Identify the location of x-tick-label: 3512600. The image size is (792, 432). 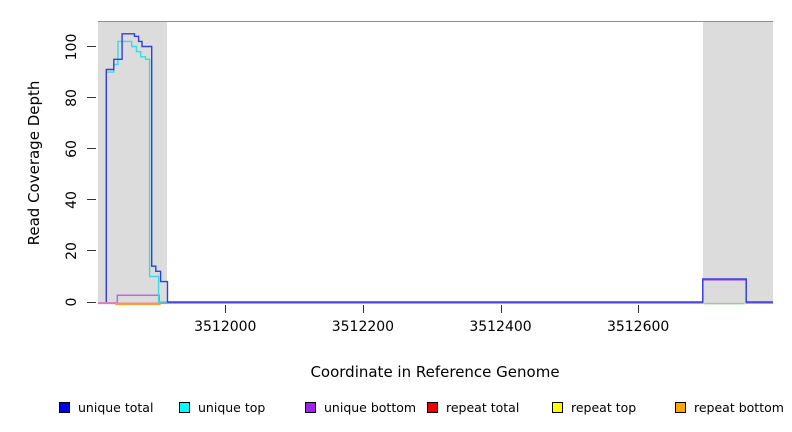
(638, 327).